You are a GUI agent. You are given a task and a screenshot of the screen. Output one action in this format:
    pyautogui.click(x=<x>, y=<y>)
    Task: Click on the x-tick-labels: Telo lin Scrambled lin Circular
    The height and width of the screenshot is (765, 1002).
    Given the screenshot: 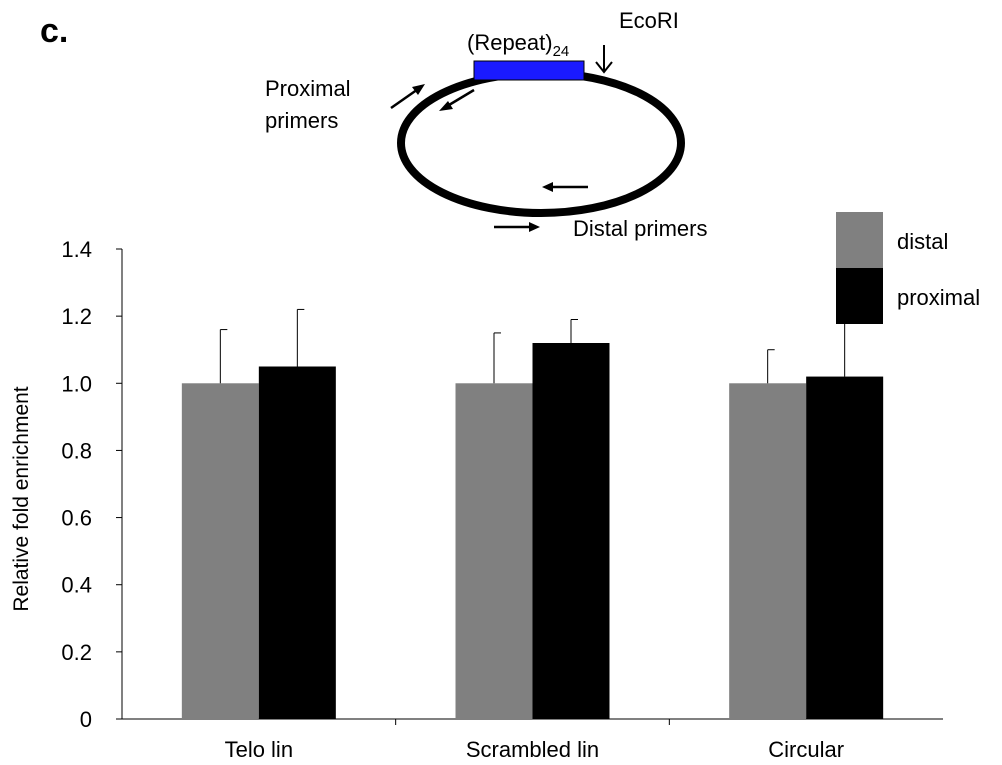 What is the action you would take?
    pyautogui.click(x=534, y=749)
    